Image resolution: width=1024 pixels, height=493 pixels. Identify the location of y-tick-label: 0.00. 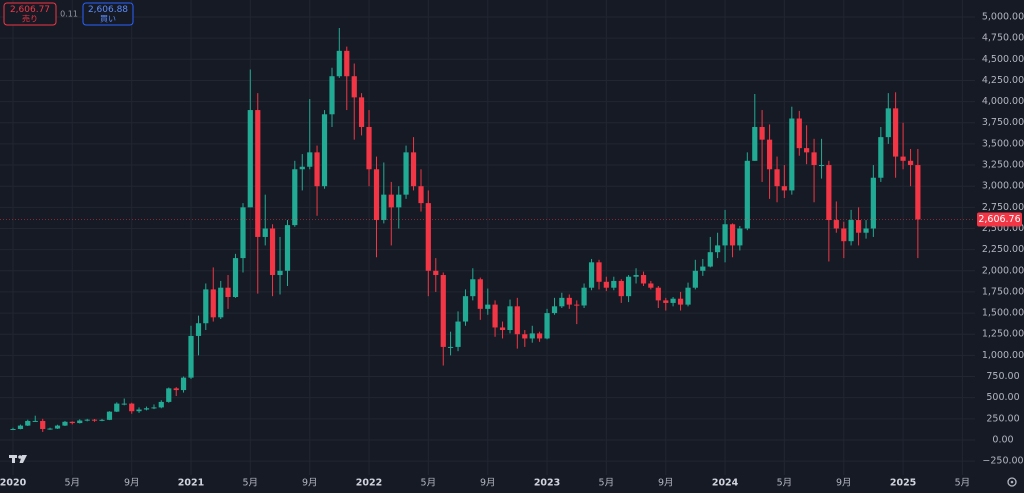
(1002, 439).